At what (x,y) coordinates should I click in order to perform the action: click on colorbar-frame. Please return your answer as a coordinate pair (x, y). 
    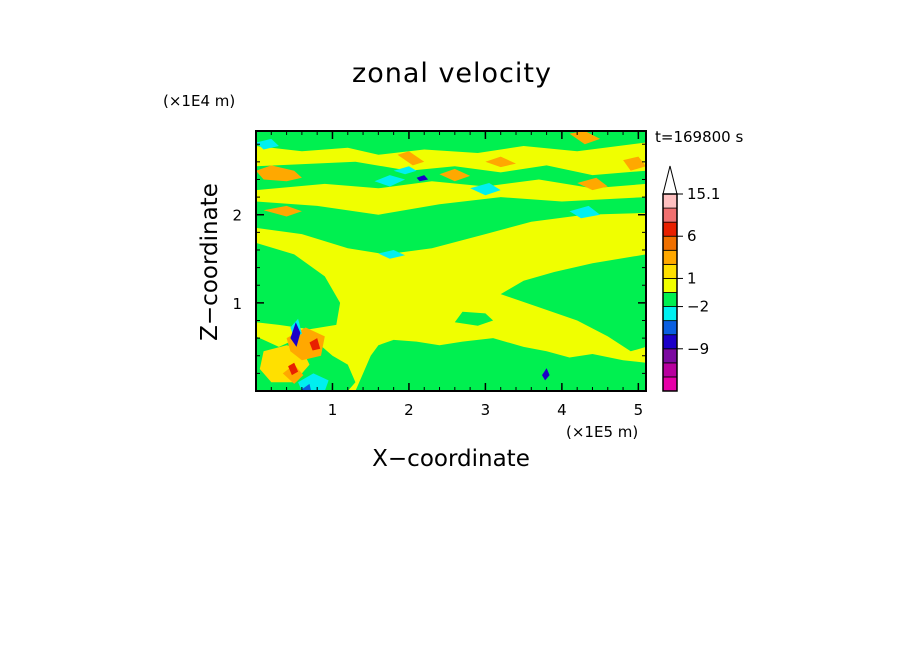
    Looking at the image, I should click on (670, 292).